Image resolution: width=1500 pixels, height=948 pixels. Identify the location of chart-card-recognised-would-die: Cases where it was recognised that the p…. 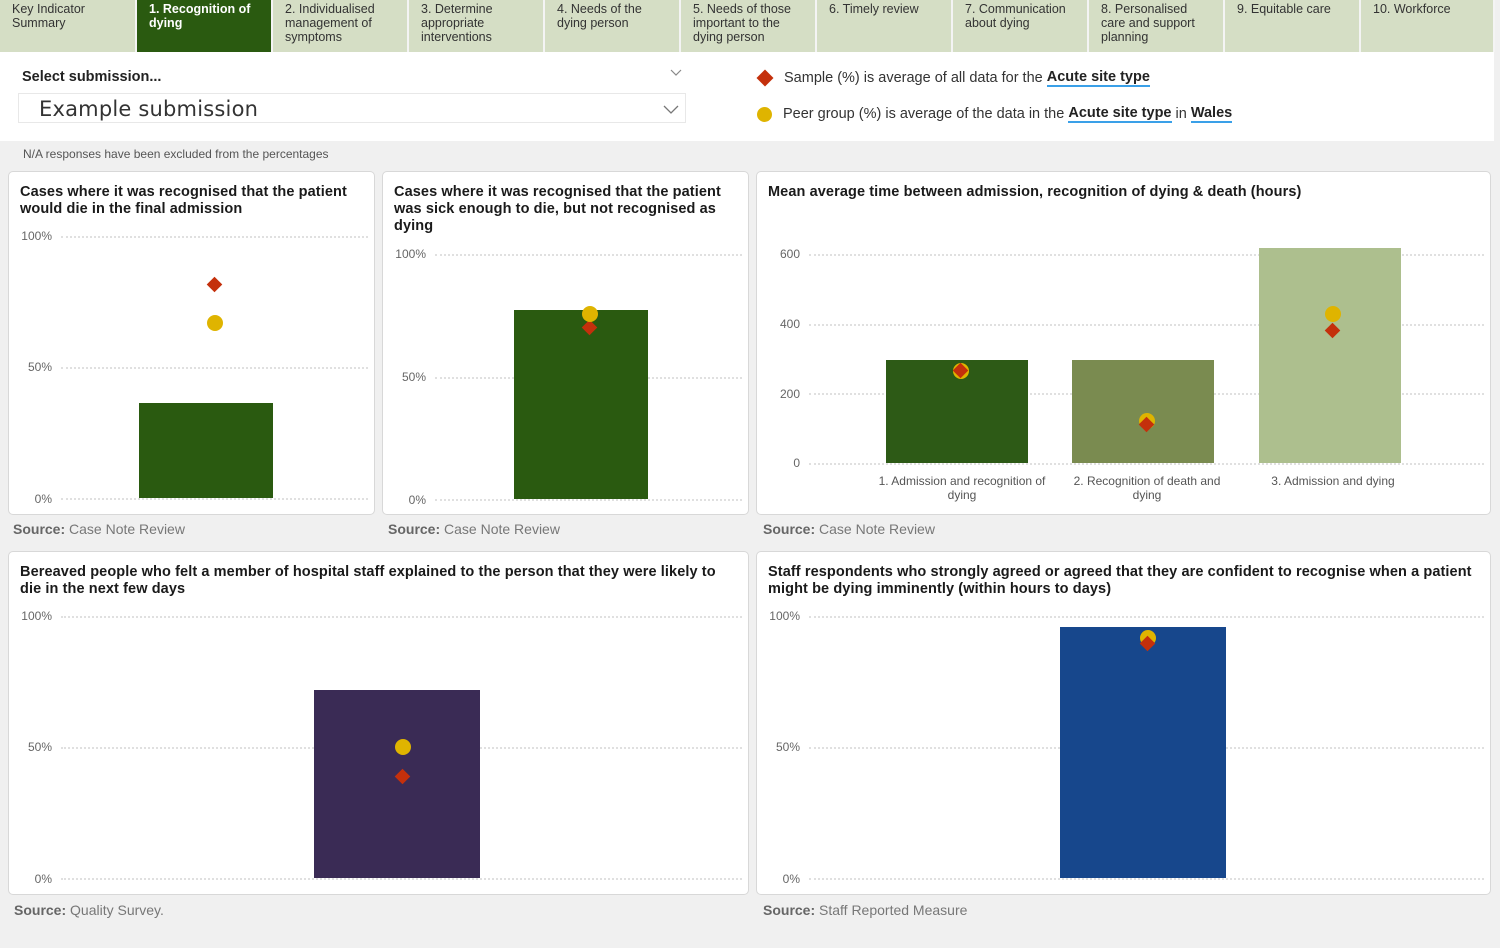
(191, 343).